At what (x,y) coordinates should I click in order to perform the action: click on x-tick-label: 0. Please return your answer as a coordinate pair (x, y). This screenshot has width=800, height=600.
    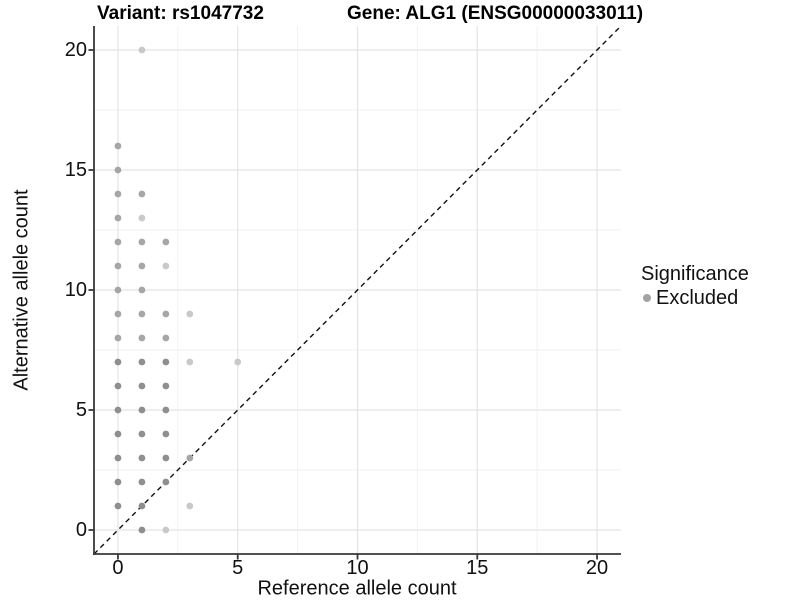
    Looking at the image, I should click on (118, 568).